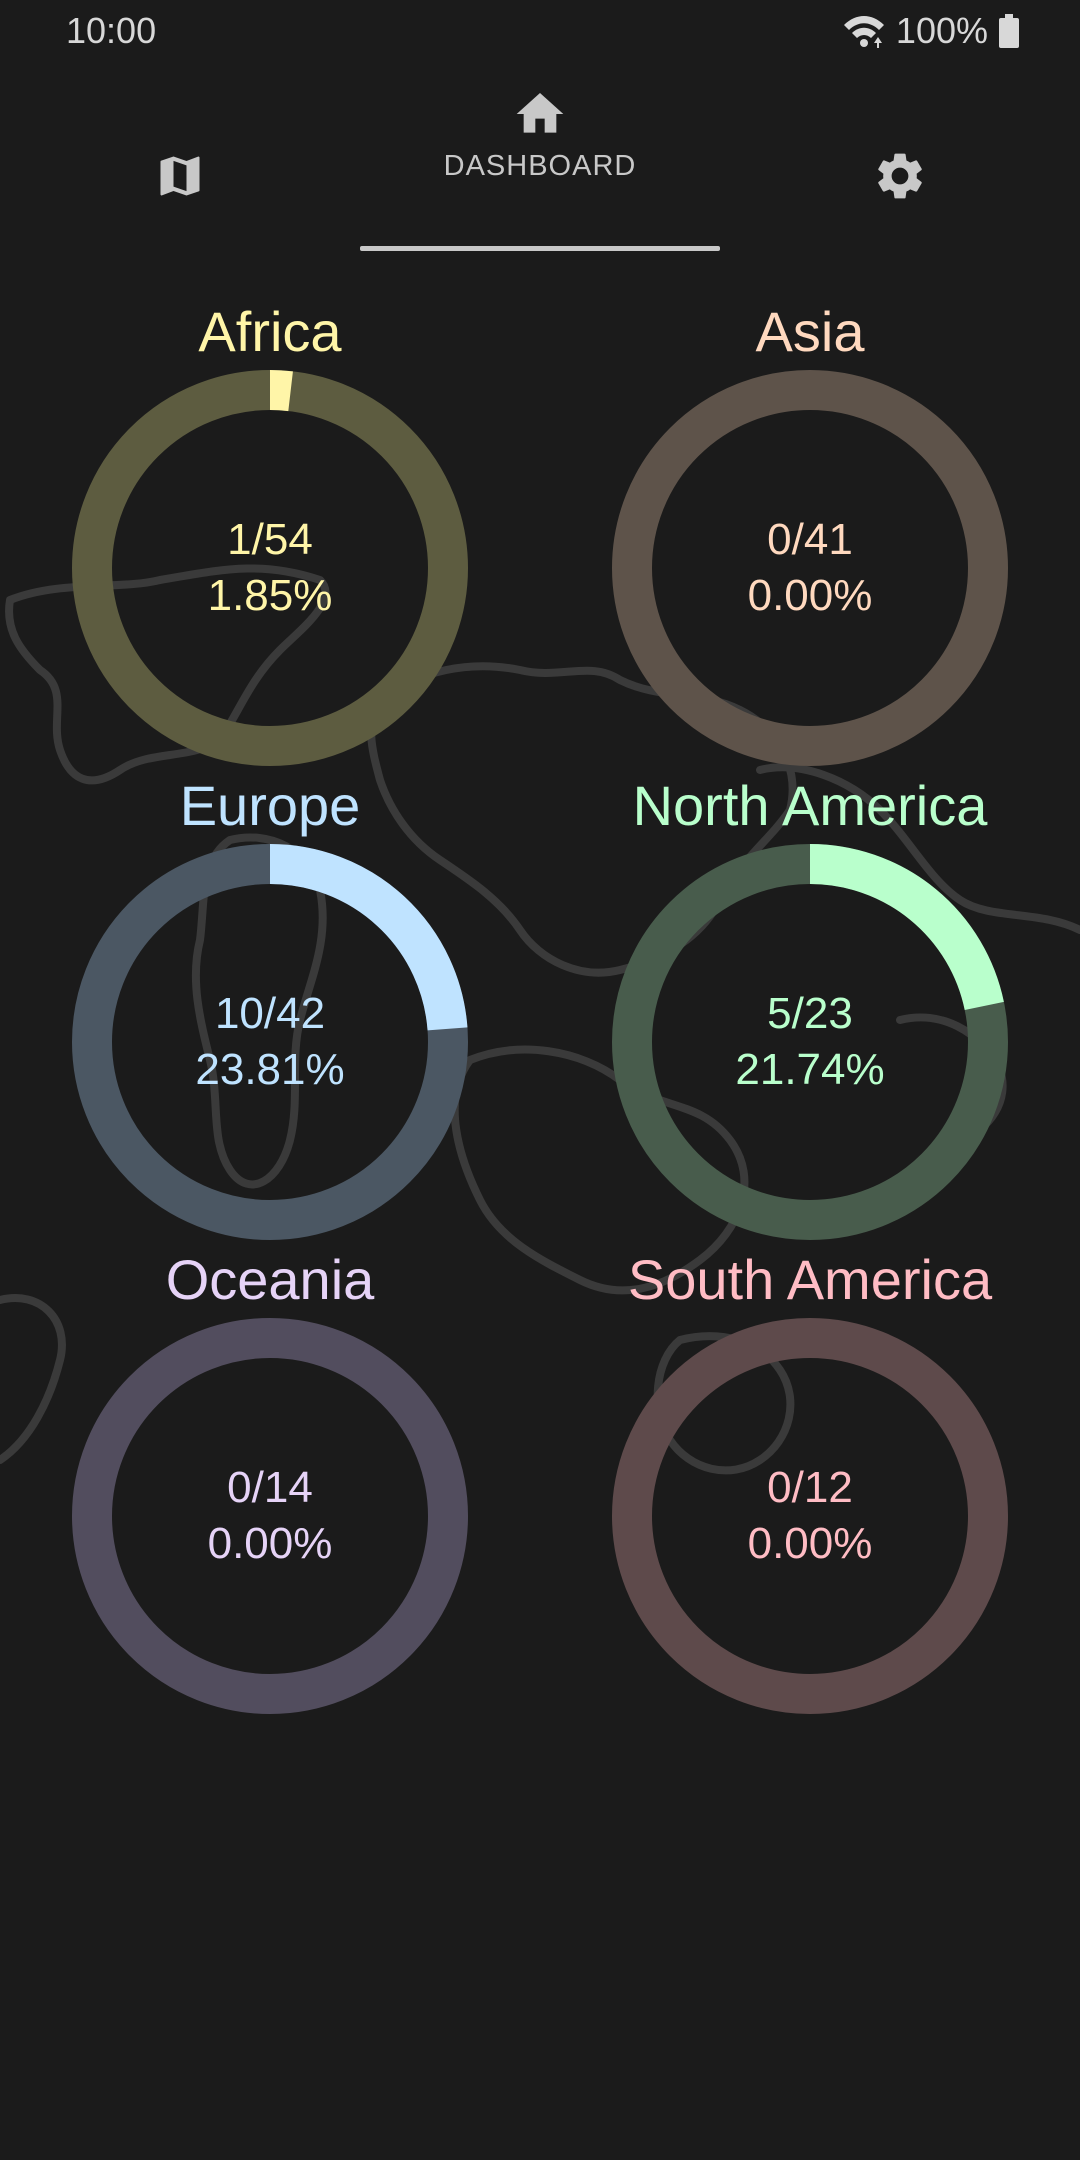 Image resolution: width=1080 pixels, height=2160 pixels. What do you see at coordinates (810, 1279) in the screenshot?
I see `continent-name: South America` at bounding box center [810, 1279].